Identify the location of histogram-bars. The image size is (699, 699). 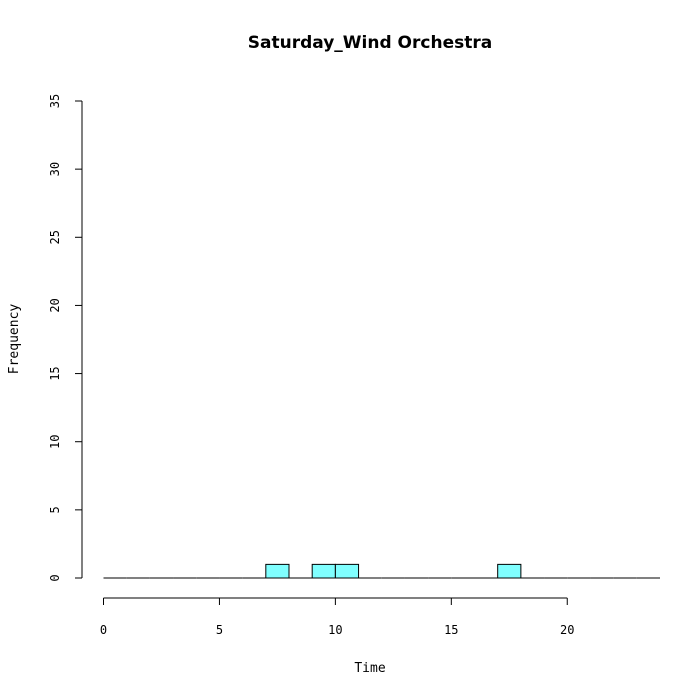
(381, 571).